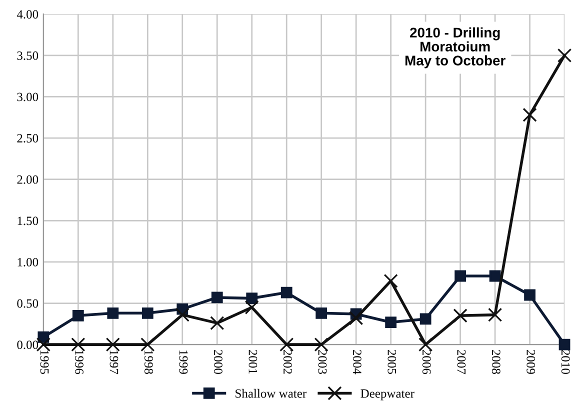 This screenshot has height=403, width=579. I want to click on x-tick-label: 2001, so click(253, 362).